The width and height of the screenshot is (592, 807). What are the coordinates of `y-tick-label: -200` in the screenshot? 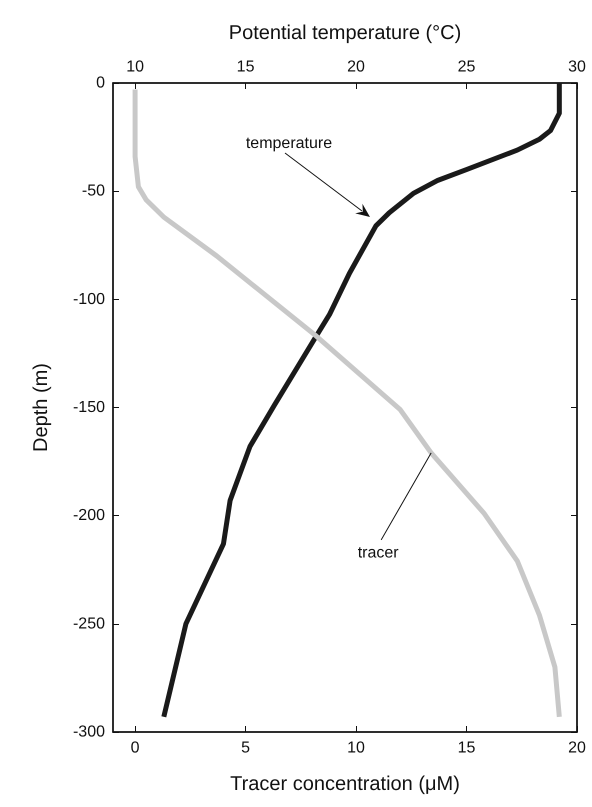 It's located at (89, 515).